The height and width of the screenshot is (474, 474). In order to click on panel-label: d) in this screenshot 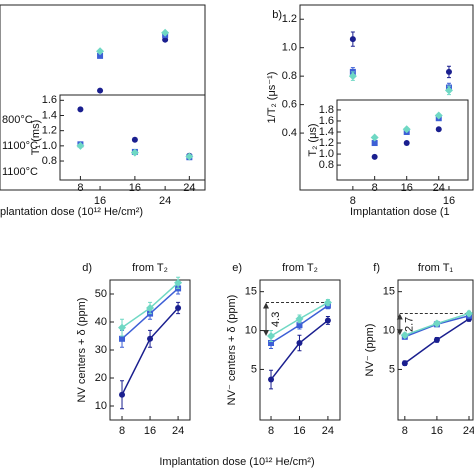, I will do `click(87, 268)`.